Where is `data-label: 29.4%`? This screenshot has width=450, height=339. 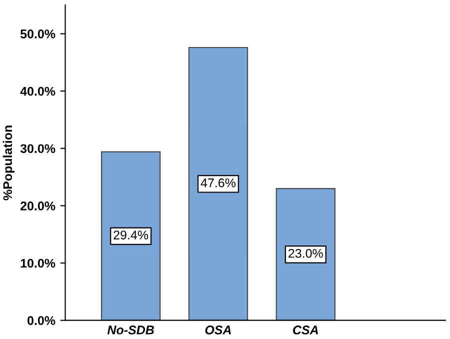 data-label: 29.4% is located at coordinates (131, 235).